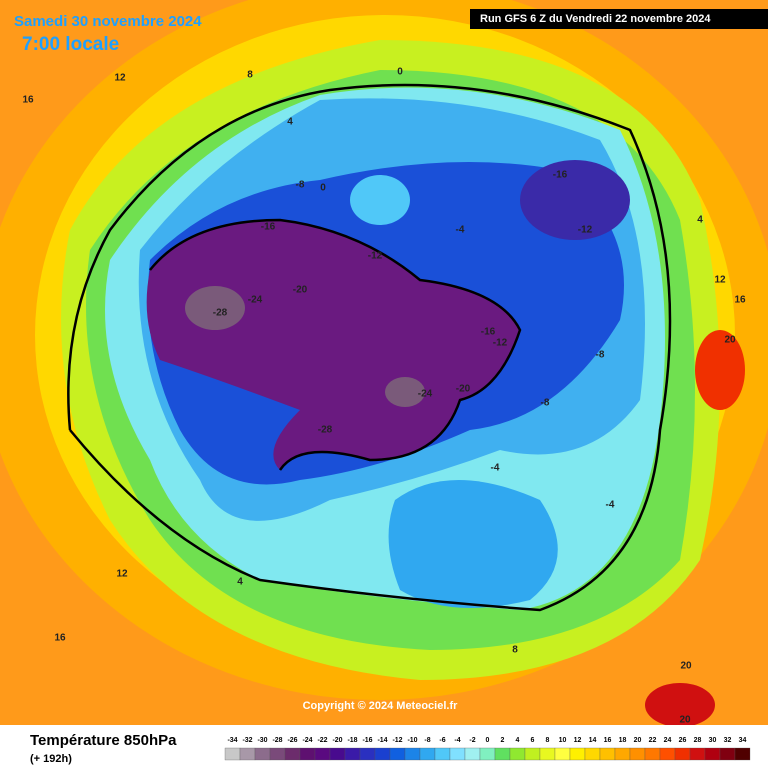 The image size is (768, 768). I want to click on legend-label: 0, so click(488, 740).